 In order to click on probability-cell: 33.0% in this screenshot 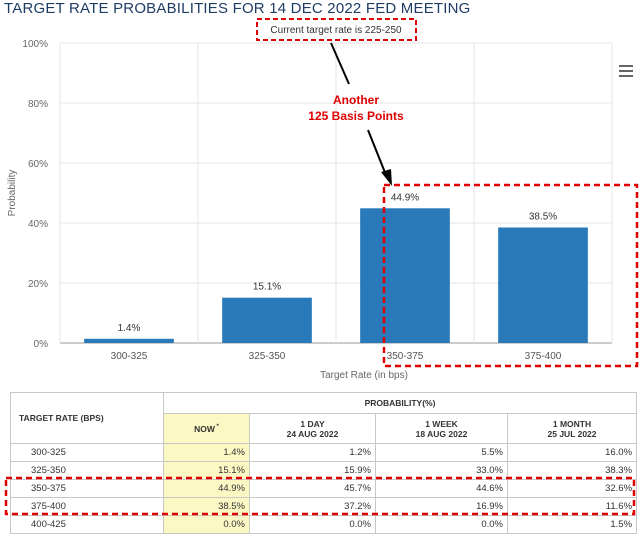, I will do `click(441, 470)`.